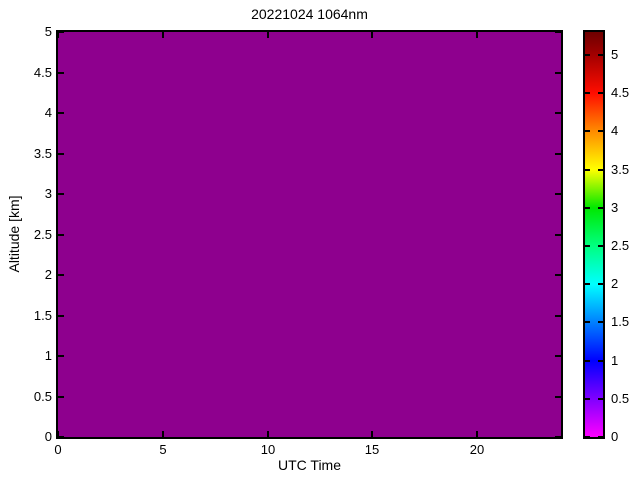  Describe the element at coordinates (48, 355) in the screenshot. I see `y-tick-label: 1` at that location.